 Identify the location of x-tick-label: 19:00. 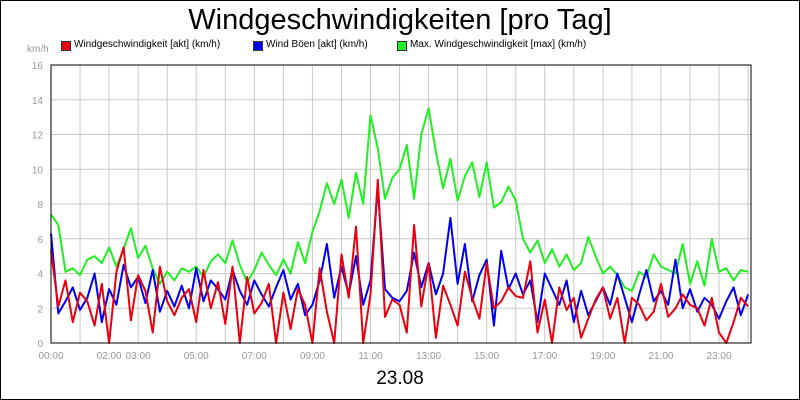
(602, 356).